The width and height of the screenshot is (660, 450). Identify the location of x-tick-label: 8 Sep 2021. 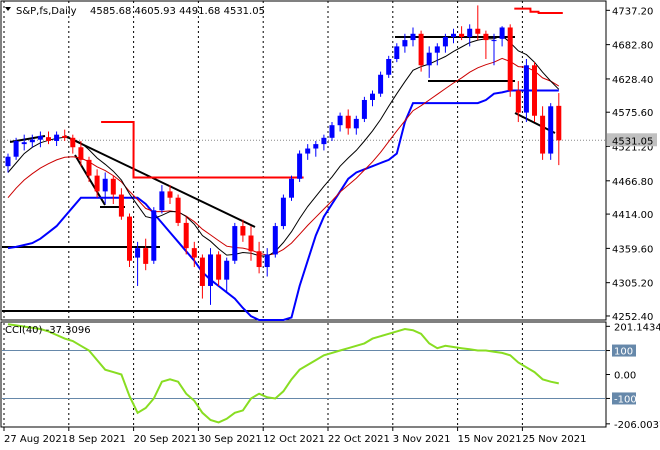
(97, 439).